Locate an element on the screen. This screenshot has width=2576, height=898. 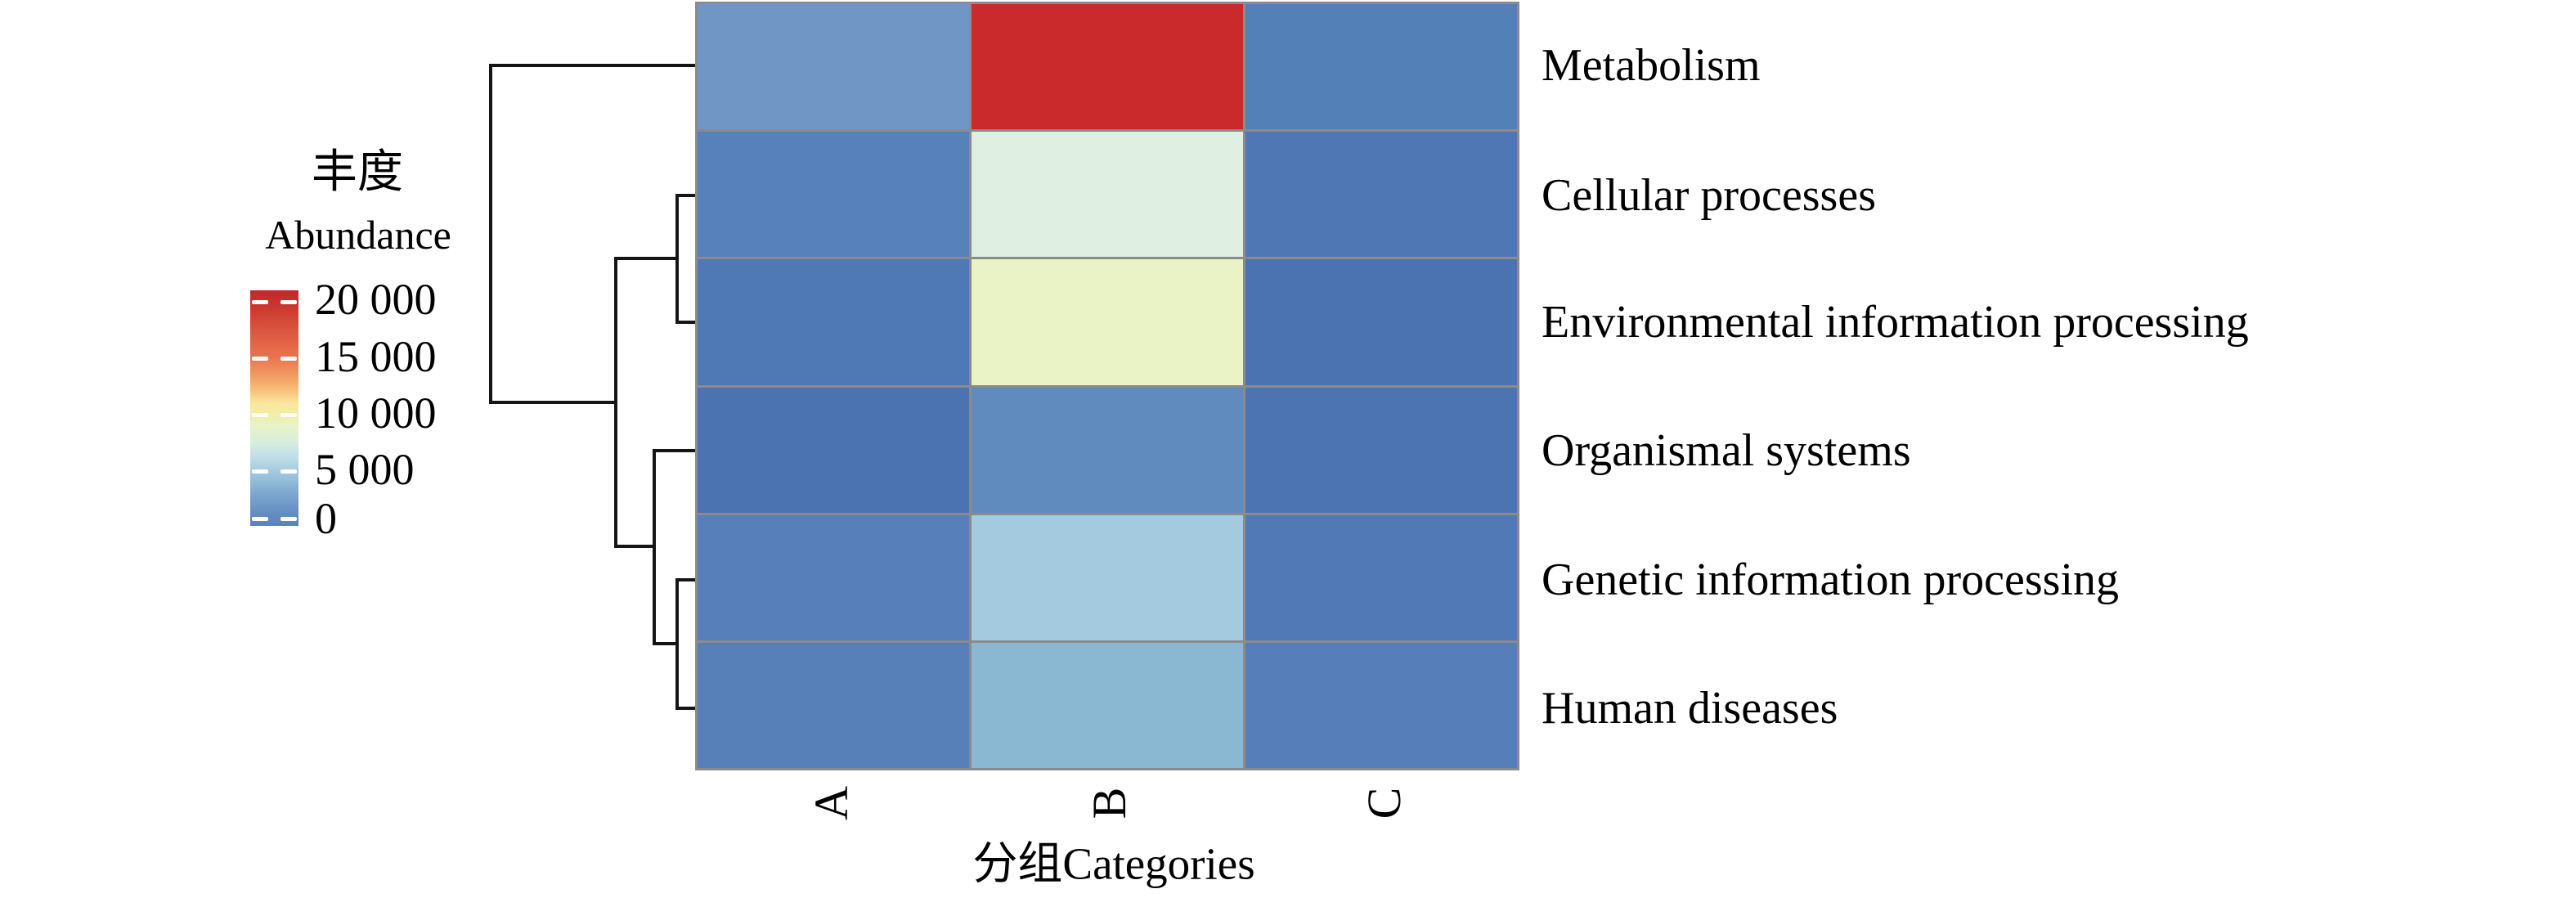
heatmap-cell-B-row6 is located at coordinates (1107, 705).